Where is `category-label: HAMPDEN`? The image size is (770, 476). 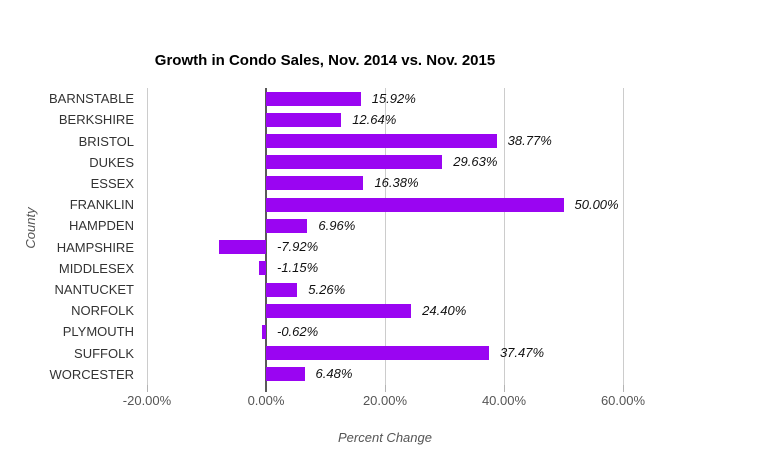
category-label: HAMPDEN is located at coordinates (101, 226).